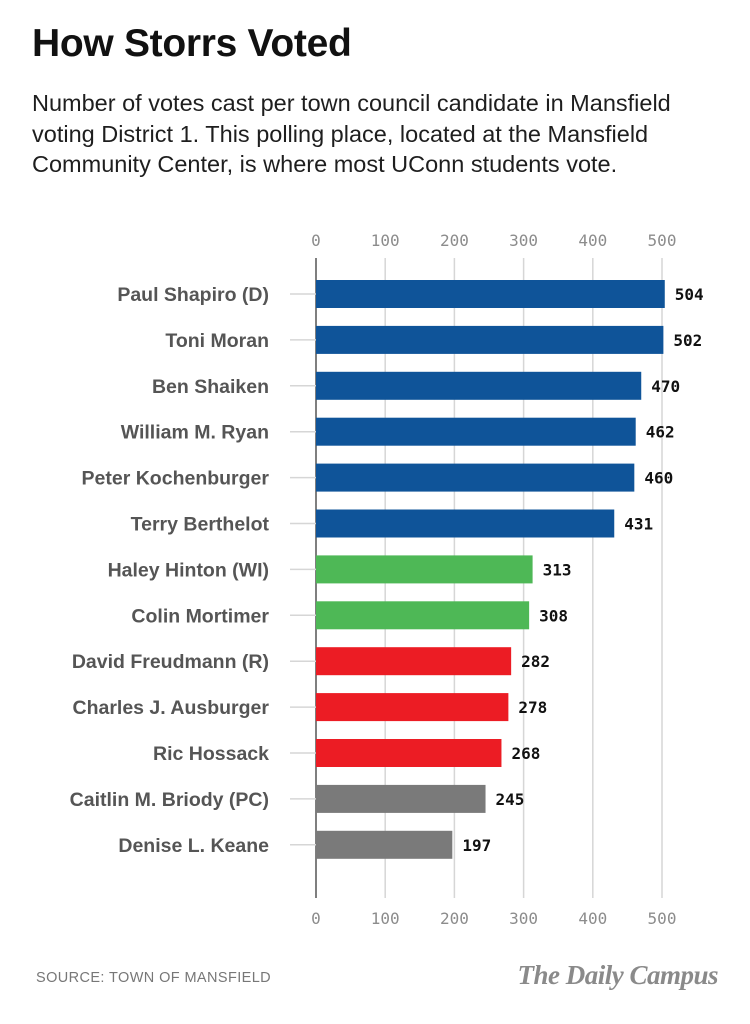 The height and width of the screenshot is (1024, 750). What do you see at coordinates (200, 525) in the screenshot?
I see `category-label: Terry Berthelot` at bounding box center [200, 525].